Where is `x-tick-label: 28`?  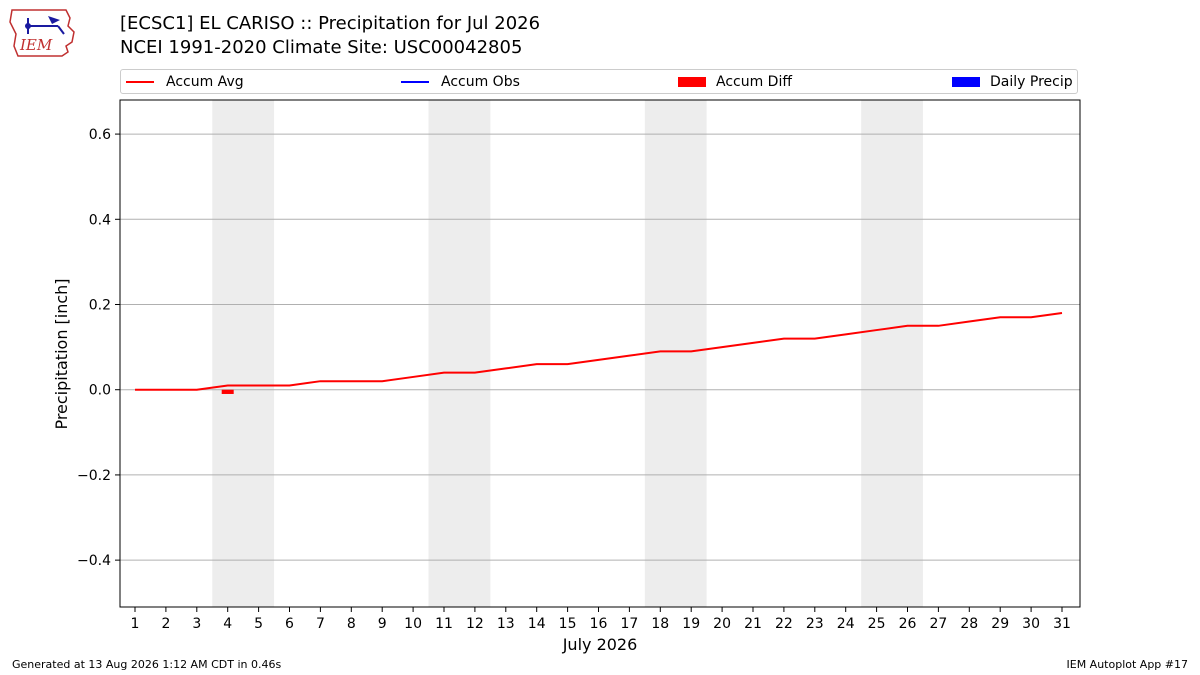 x-tick-label: 28 is located at coordinates (969, 624).